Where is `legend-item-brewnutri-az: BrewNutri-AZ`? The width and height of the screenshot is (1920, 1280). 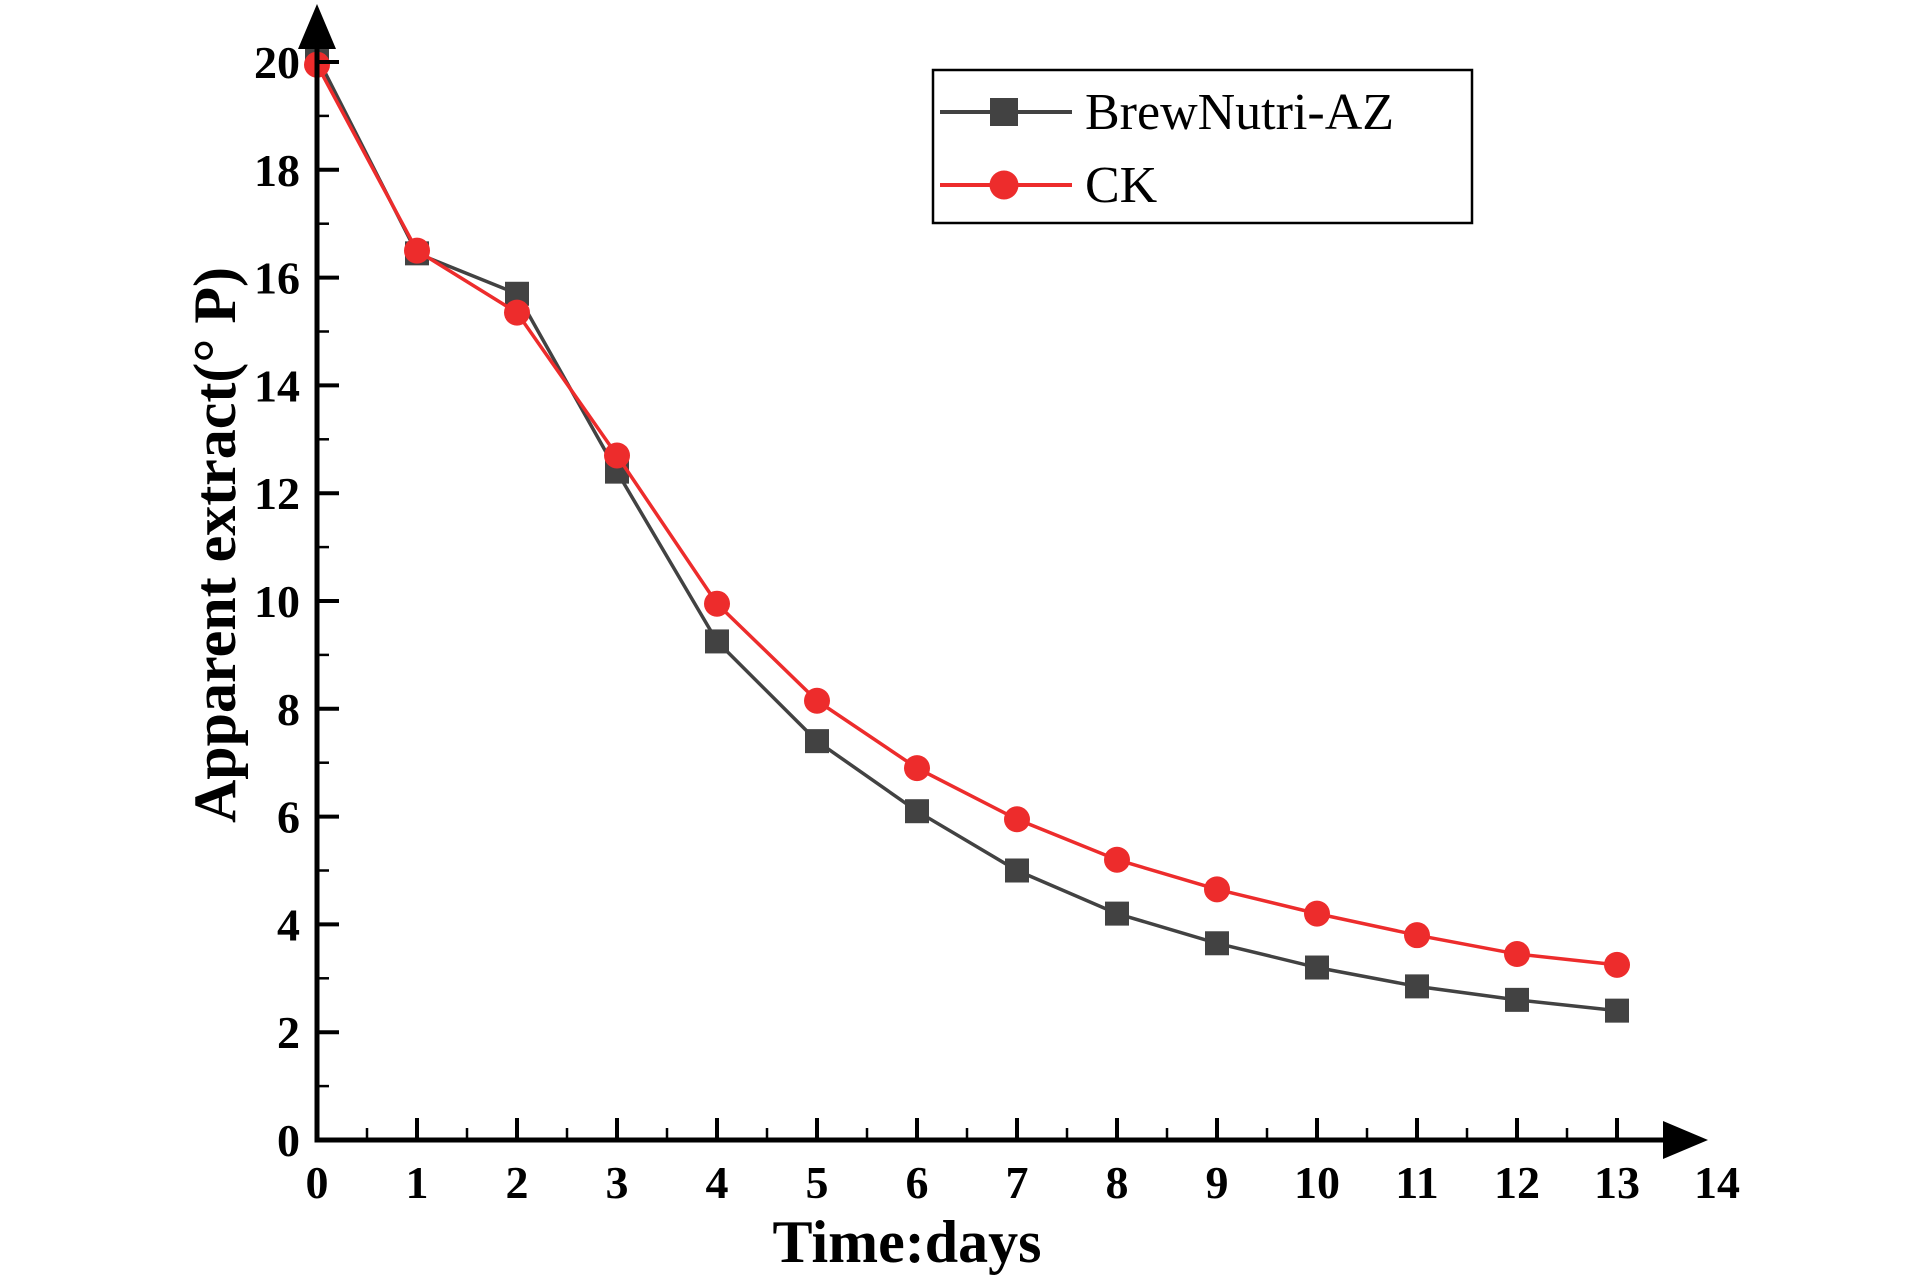 legend-item-brewnutri-az: BrewNutri-AZ is located at coordinates (1167, 112).